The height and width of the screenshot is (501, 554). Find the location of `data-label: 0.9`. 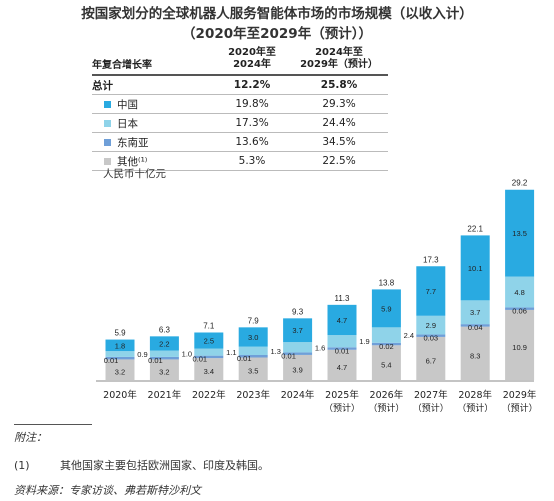

data-label: 0.9 is located at coordinates (142, 354).